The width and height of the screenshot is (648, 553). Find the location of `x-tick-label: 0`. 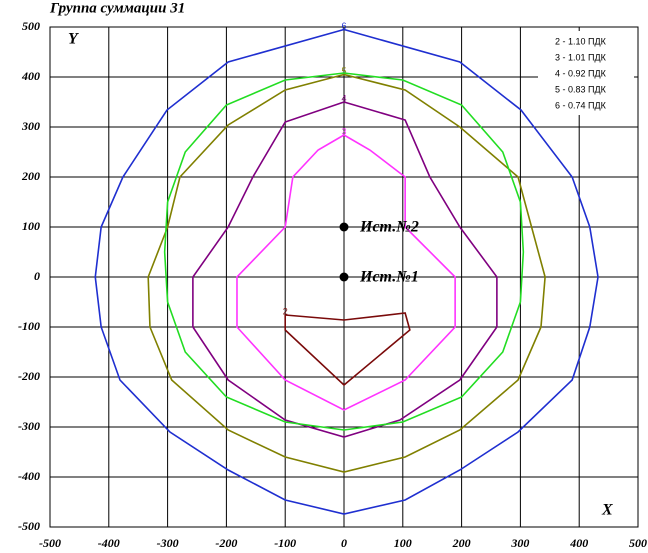

x-tick-label: 0 is located at coordinates (344, 543).